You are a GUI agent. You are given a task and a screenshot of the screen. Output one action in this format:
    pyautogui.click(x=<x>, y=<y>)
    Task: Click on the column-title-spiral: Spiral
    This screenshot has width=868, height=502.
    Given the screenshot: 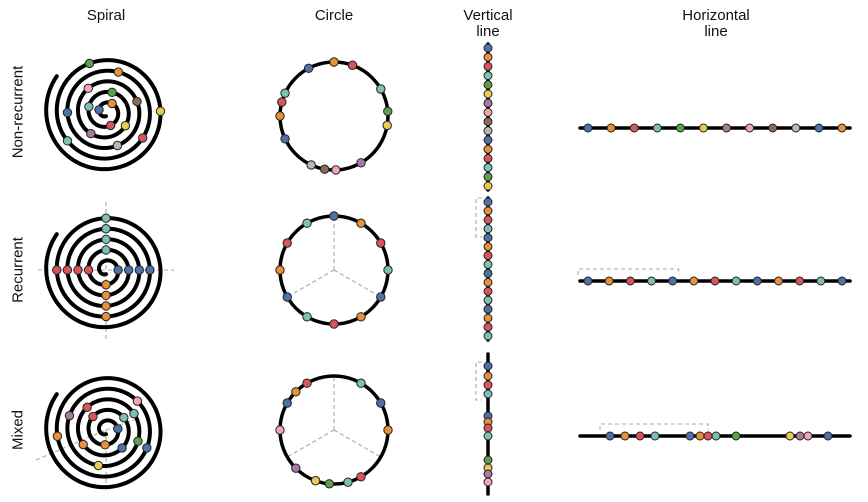 What is the action you would take?
    pyautogui.click(x=106, y=15)
    